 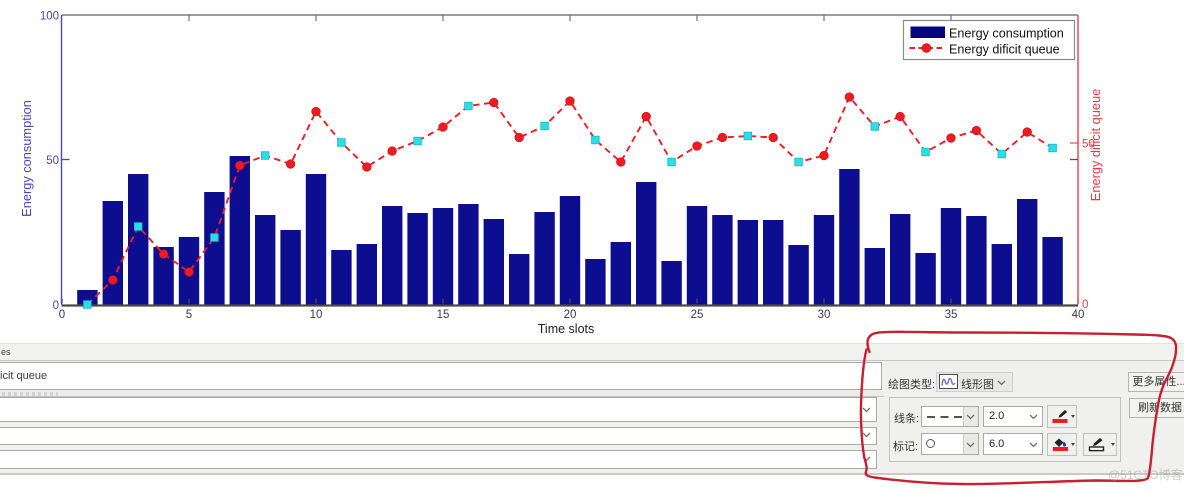 I want to click on svg-text: 5, so click(x=189, y=315).